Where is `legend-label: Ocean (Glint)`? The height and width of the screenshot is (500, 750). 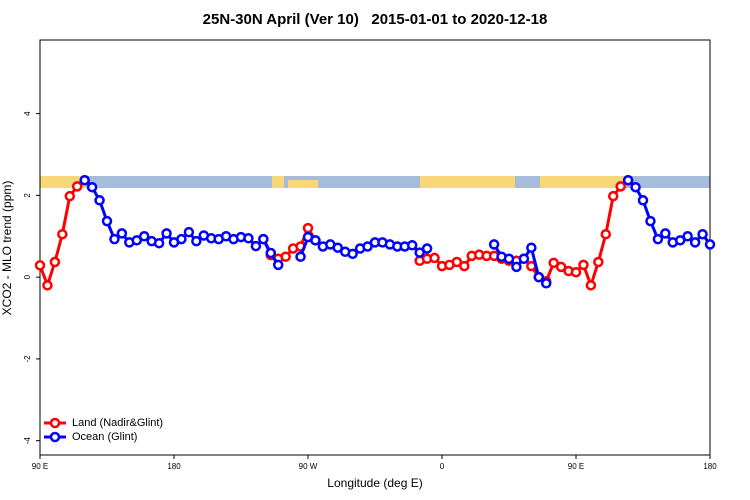
legend-label: Ocean (Glint) is located at coordinates (104, 437).